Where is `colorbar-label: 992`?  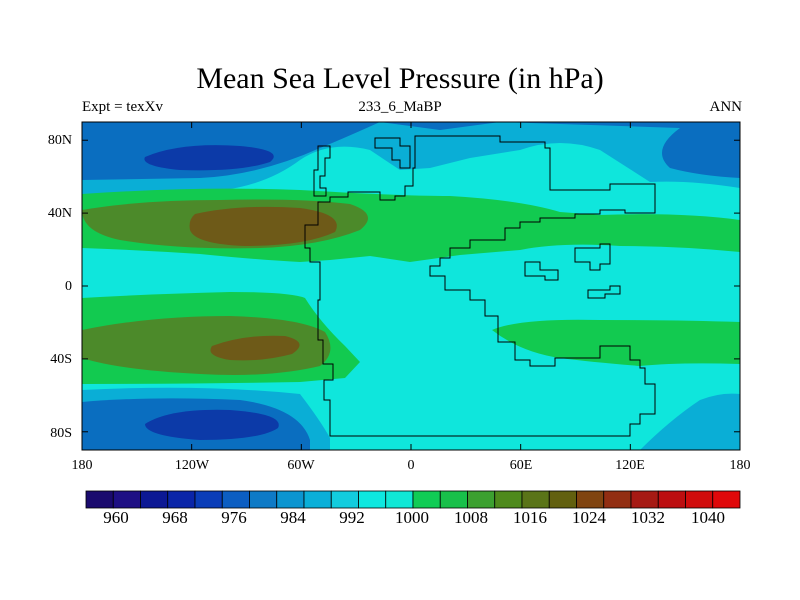
colorbar-label: 992 is located at coordinates (352, 517).